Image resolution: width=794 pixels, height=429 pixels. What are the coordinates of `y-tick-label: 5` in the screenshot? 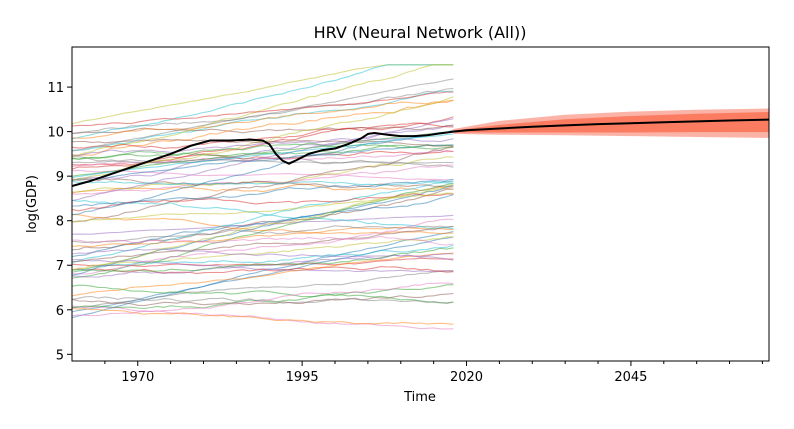 It's located at (60, 355).